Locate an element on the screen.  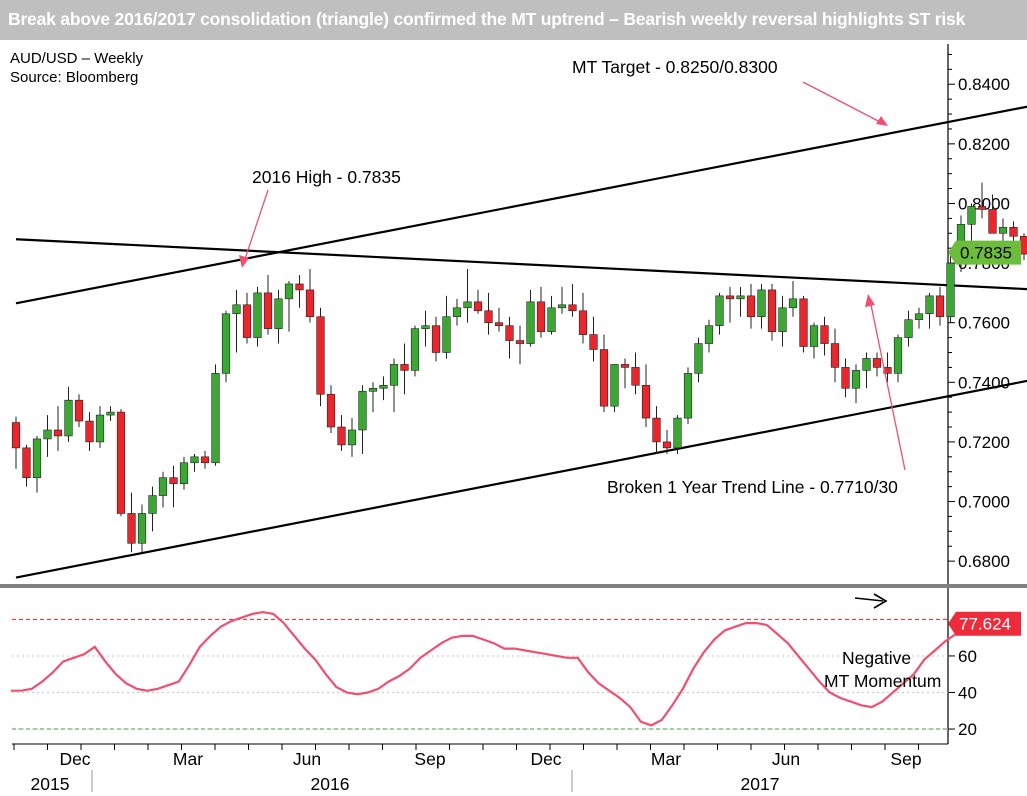
x-year-label: 2016 is located at coordinates (330, 784).